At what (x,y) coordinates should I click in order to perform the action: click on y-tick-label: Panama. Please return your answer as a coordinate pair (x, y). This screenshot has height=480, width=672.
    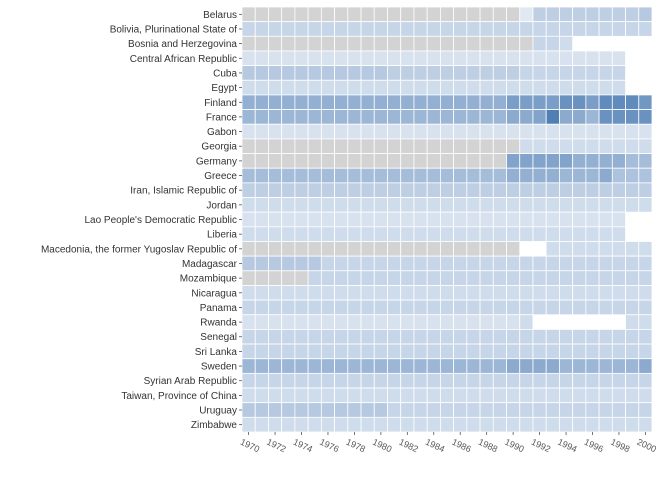
    Looking at the image, I should click on (219, 308).